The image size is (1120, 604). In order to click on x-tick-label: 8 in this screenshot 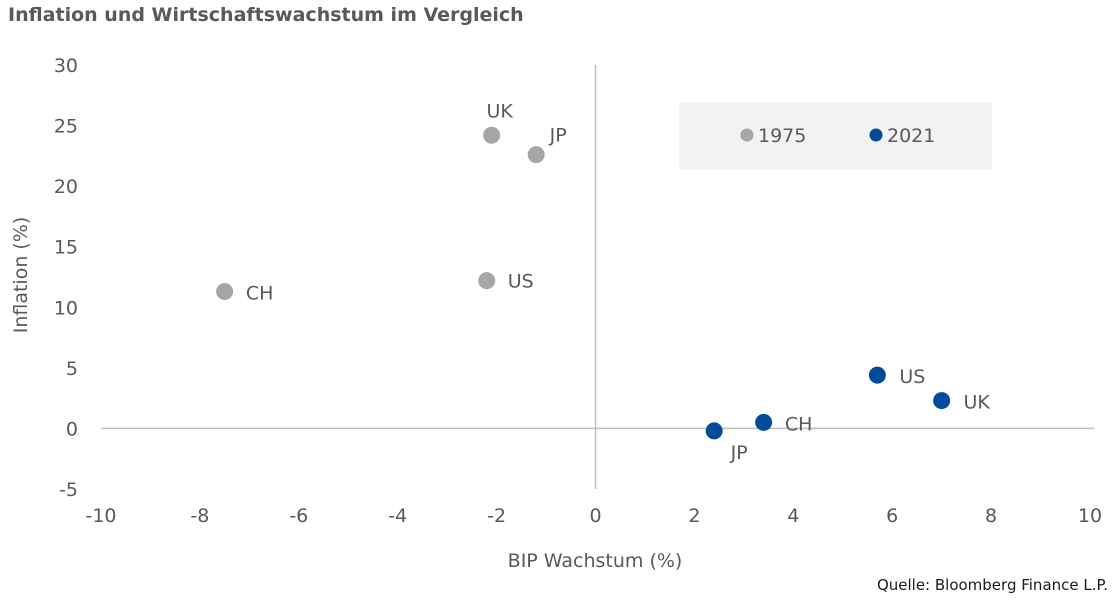, I will do `click(991, 516)`.